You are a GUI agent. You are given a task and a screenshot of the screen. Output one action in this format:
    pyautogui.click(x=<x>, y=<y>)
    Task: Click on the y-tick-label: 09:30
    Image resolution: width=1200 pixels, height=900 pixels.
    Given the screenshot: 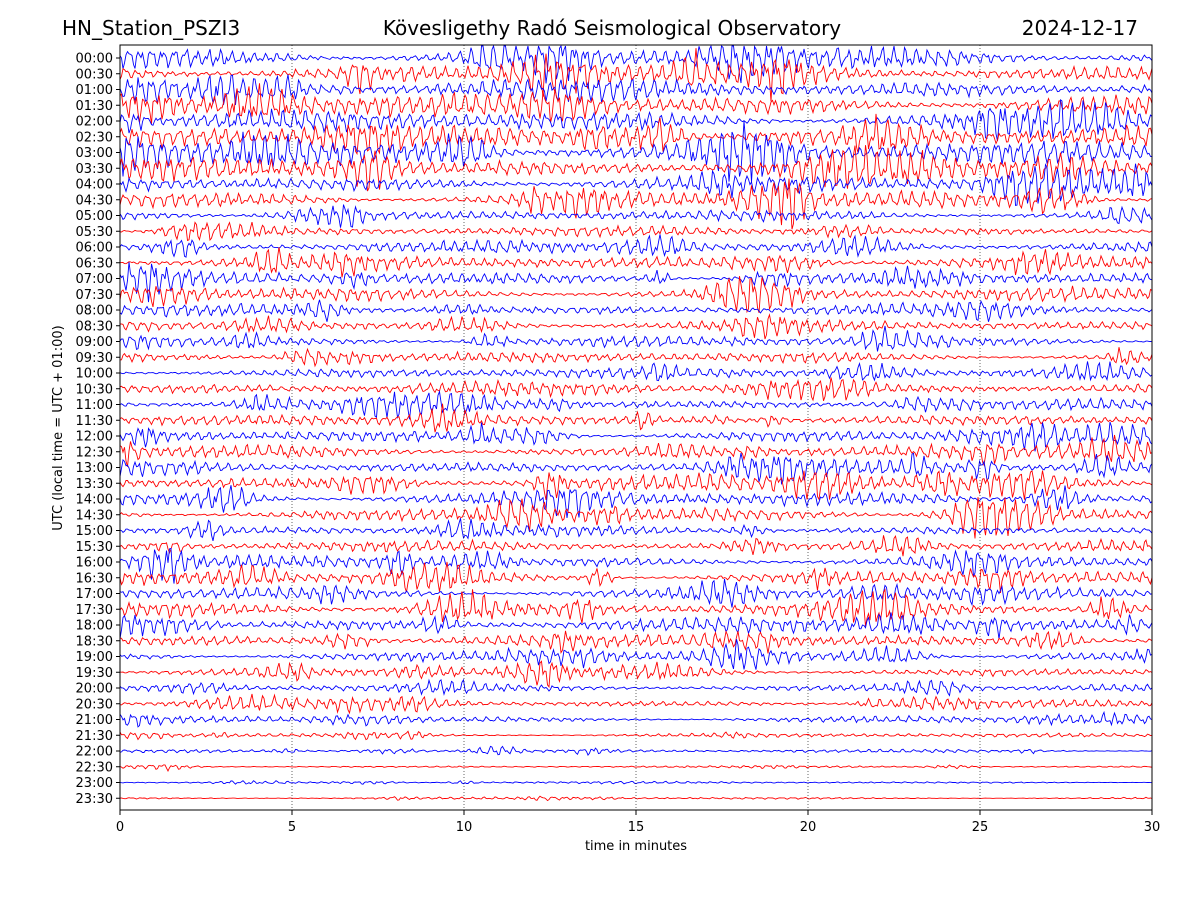 What is the action you would take?
    pyautogui.click(x=94, y=358)
    